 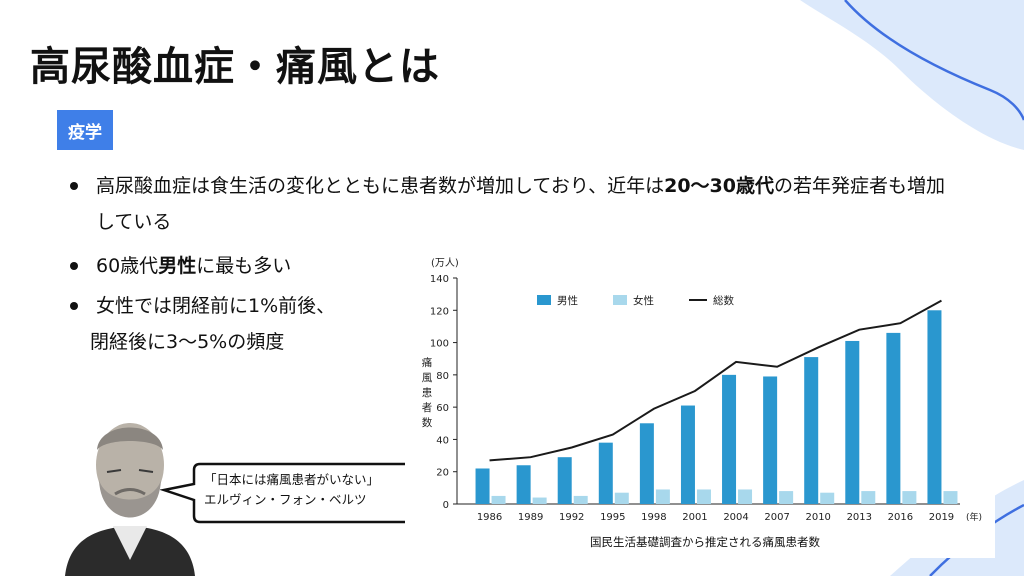 What do you see at coordinates (735, 517) in the screenshot?
I see `x-tick-label: 2004` at bounding box center [735, 517].